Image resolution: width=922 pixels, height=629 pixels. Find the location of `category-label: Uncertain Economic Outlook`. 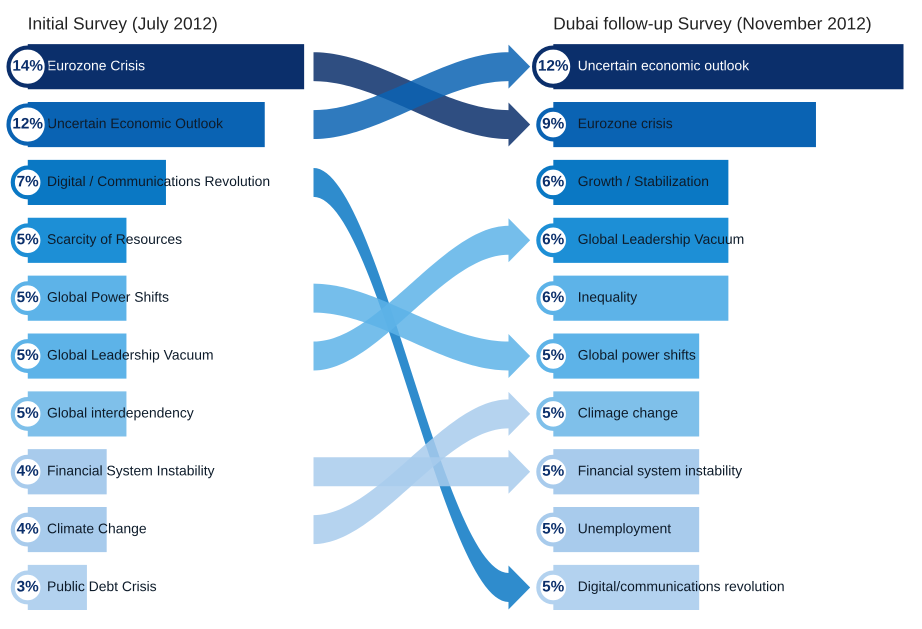

category-label: Uncertain Economic Outlook is located at coordinates (136, 123).